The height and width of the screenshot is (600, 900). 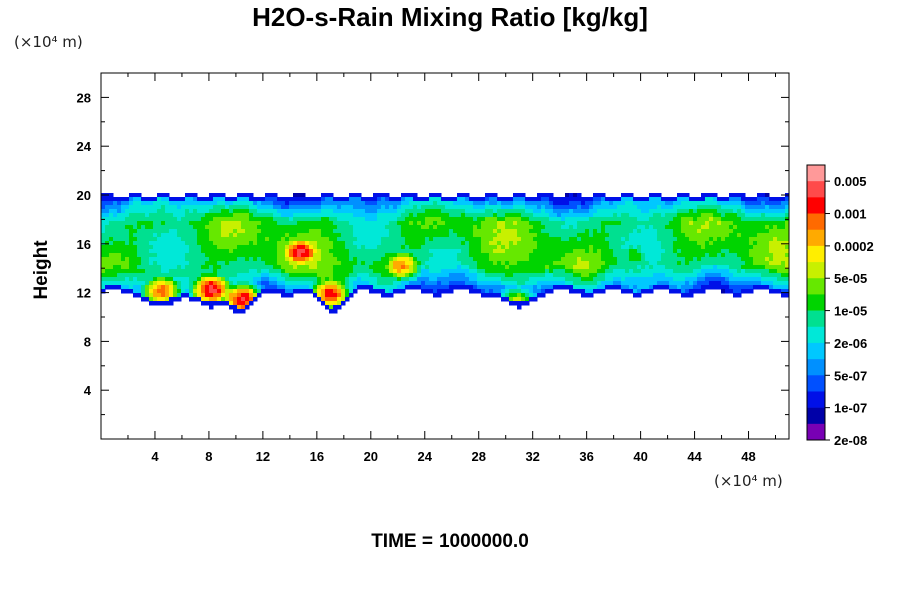 I want to click on time-label: TIME =, so click(x=402, y=541).